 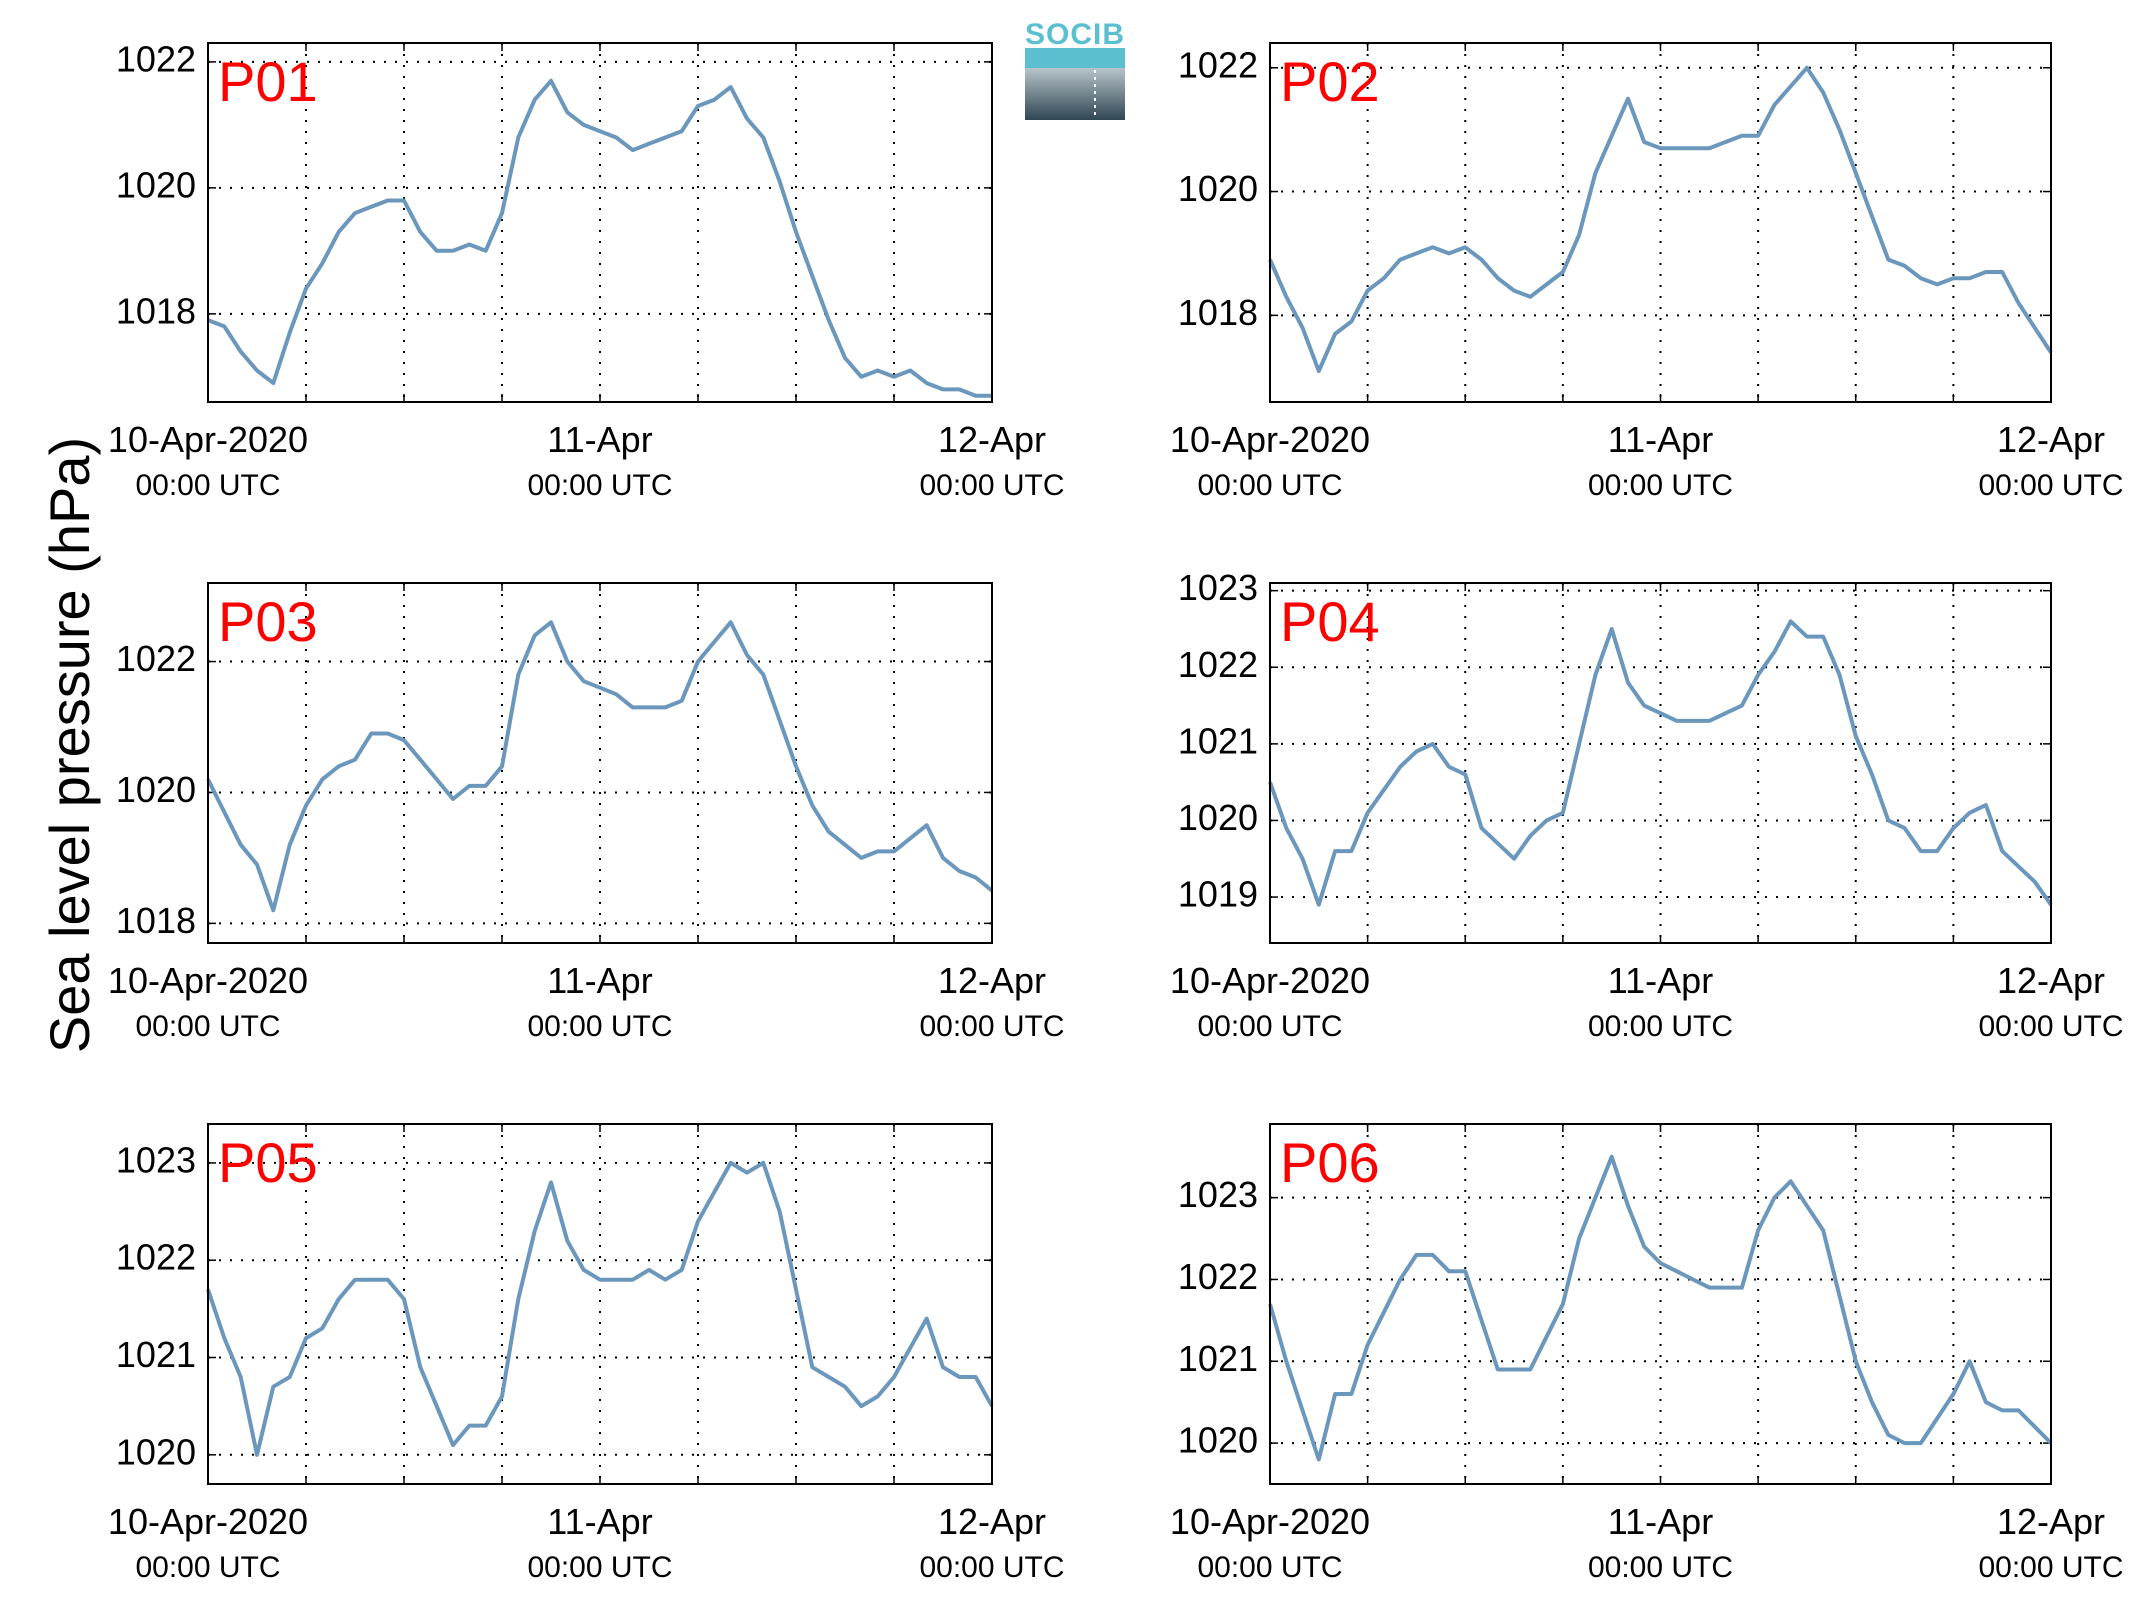 I want to click on logo-top-band, so click(x=1075, y=58).